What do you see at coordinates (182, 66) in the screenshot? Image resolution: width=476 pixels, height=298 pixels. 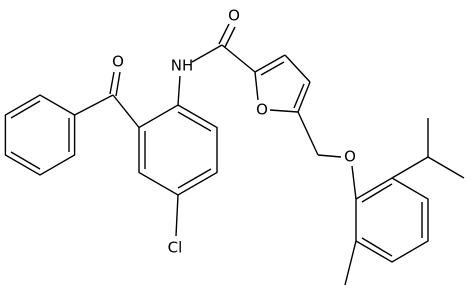 I see `atom-label: NH` at bounding box center [182, 66].